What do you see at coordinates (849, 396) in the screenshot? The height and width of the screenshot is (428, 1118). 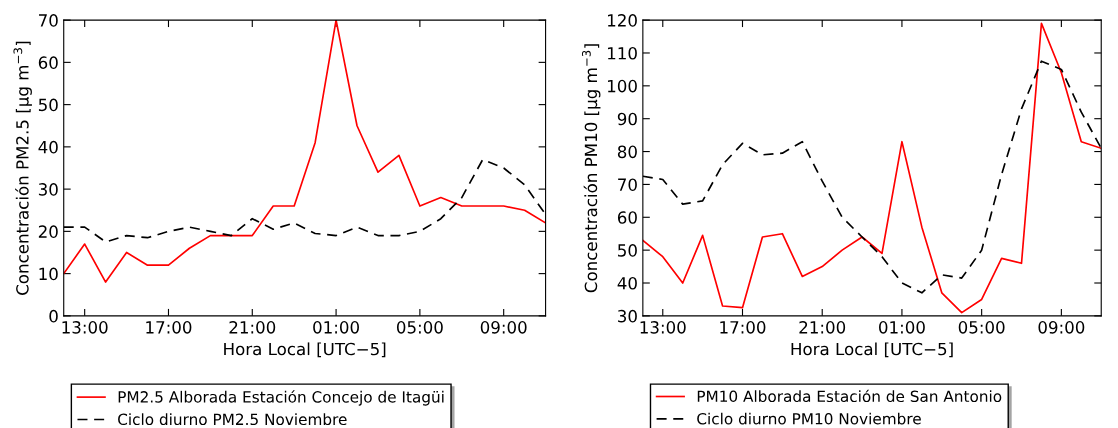 I see `legend-label: PM10 Alborada Estación de San Antonio` at bounding box center [849, 396].